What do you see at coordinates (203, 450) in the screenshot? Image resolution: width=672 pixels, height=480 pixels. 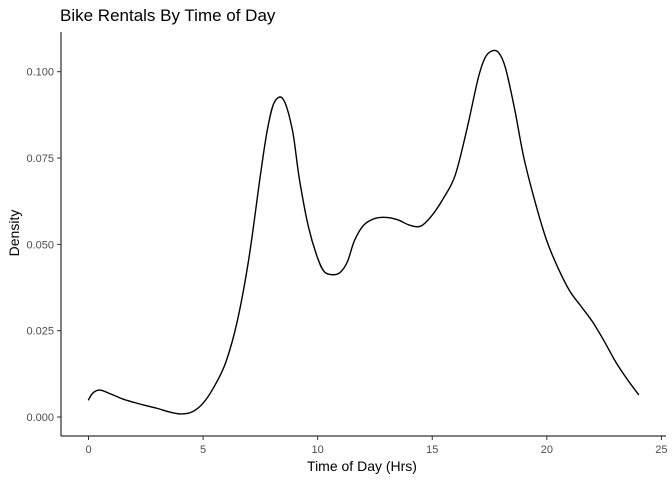 I see `x-tick-label: 5` at bounding box center [203, 450].